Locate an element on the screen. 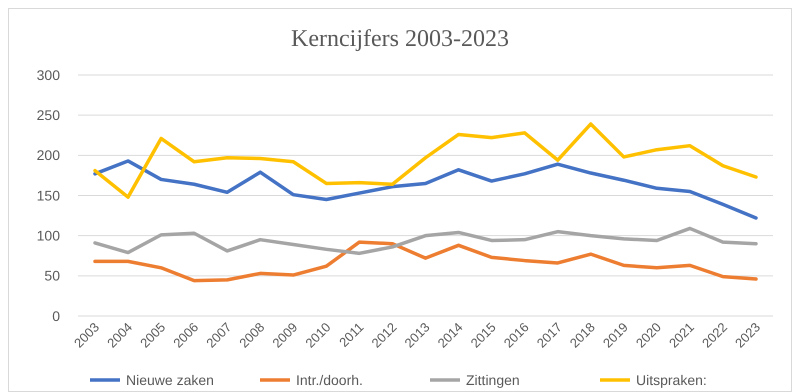  chart-title: Kerncijfers 2003-2023 is located at coordinates (400, 39).